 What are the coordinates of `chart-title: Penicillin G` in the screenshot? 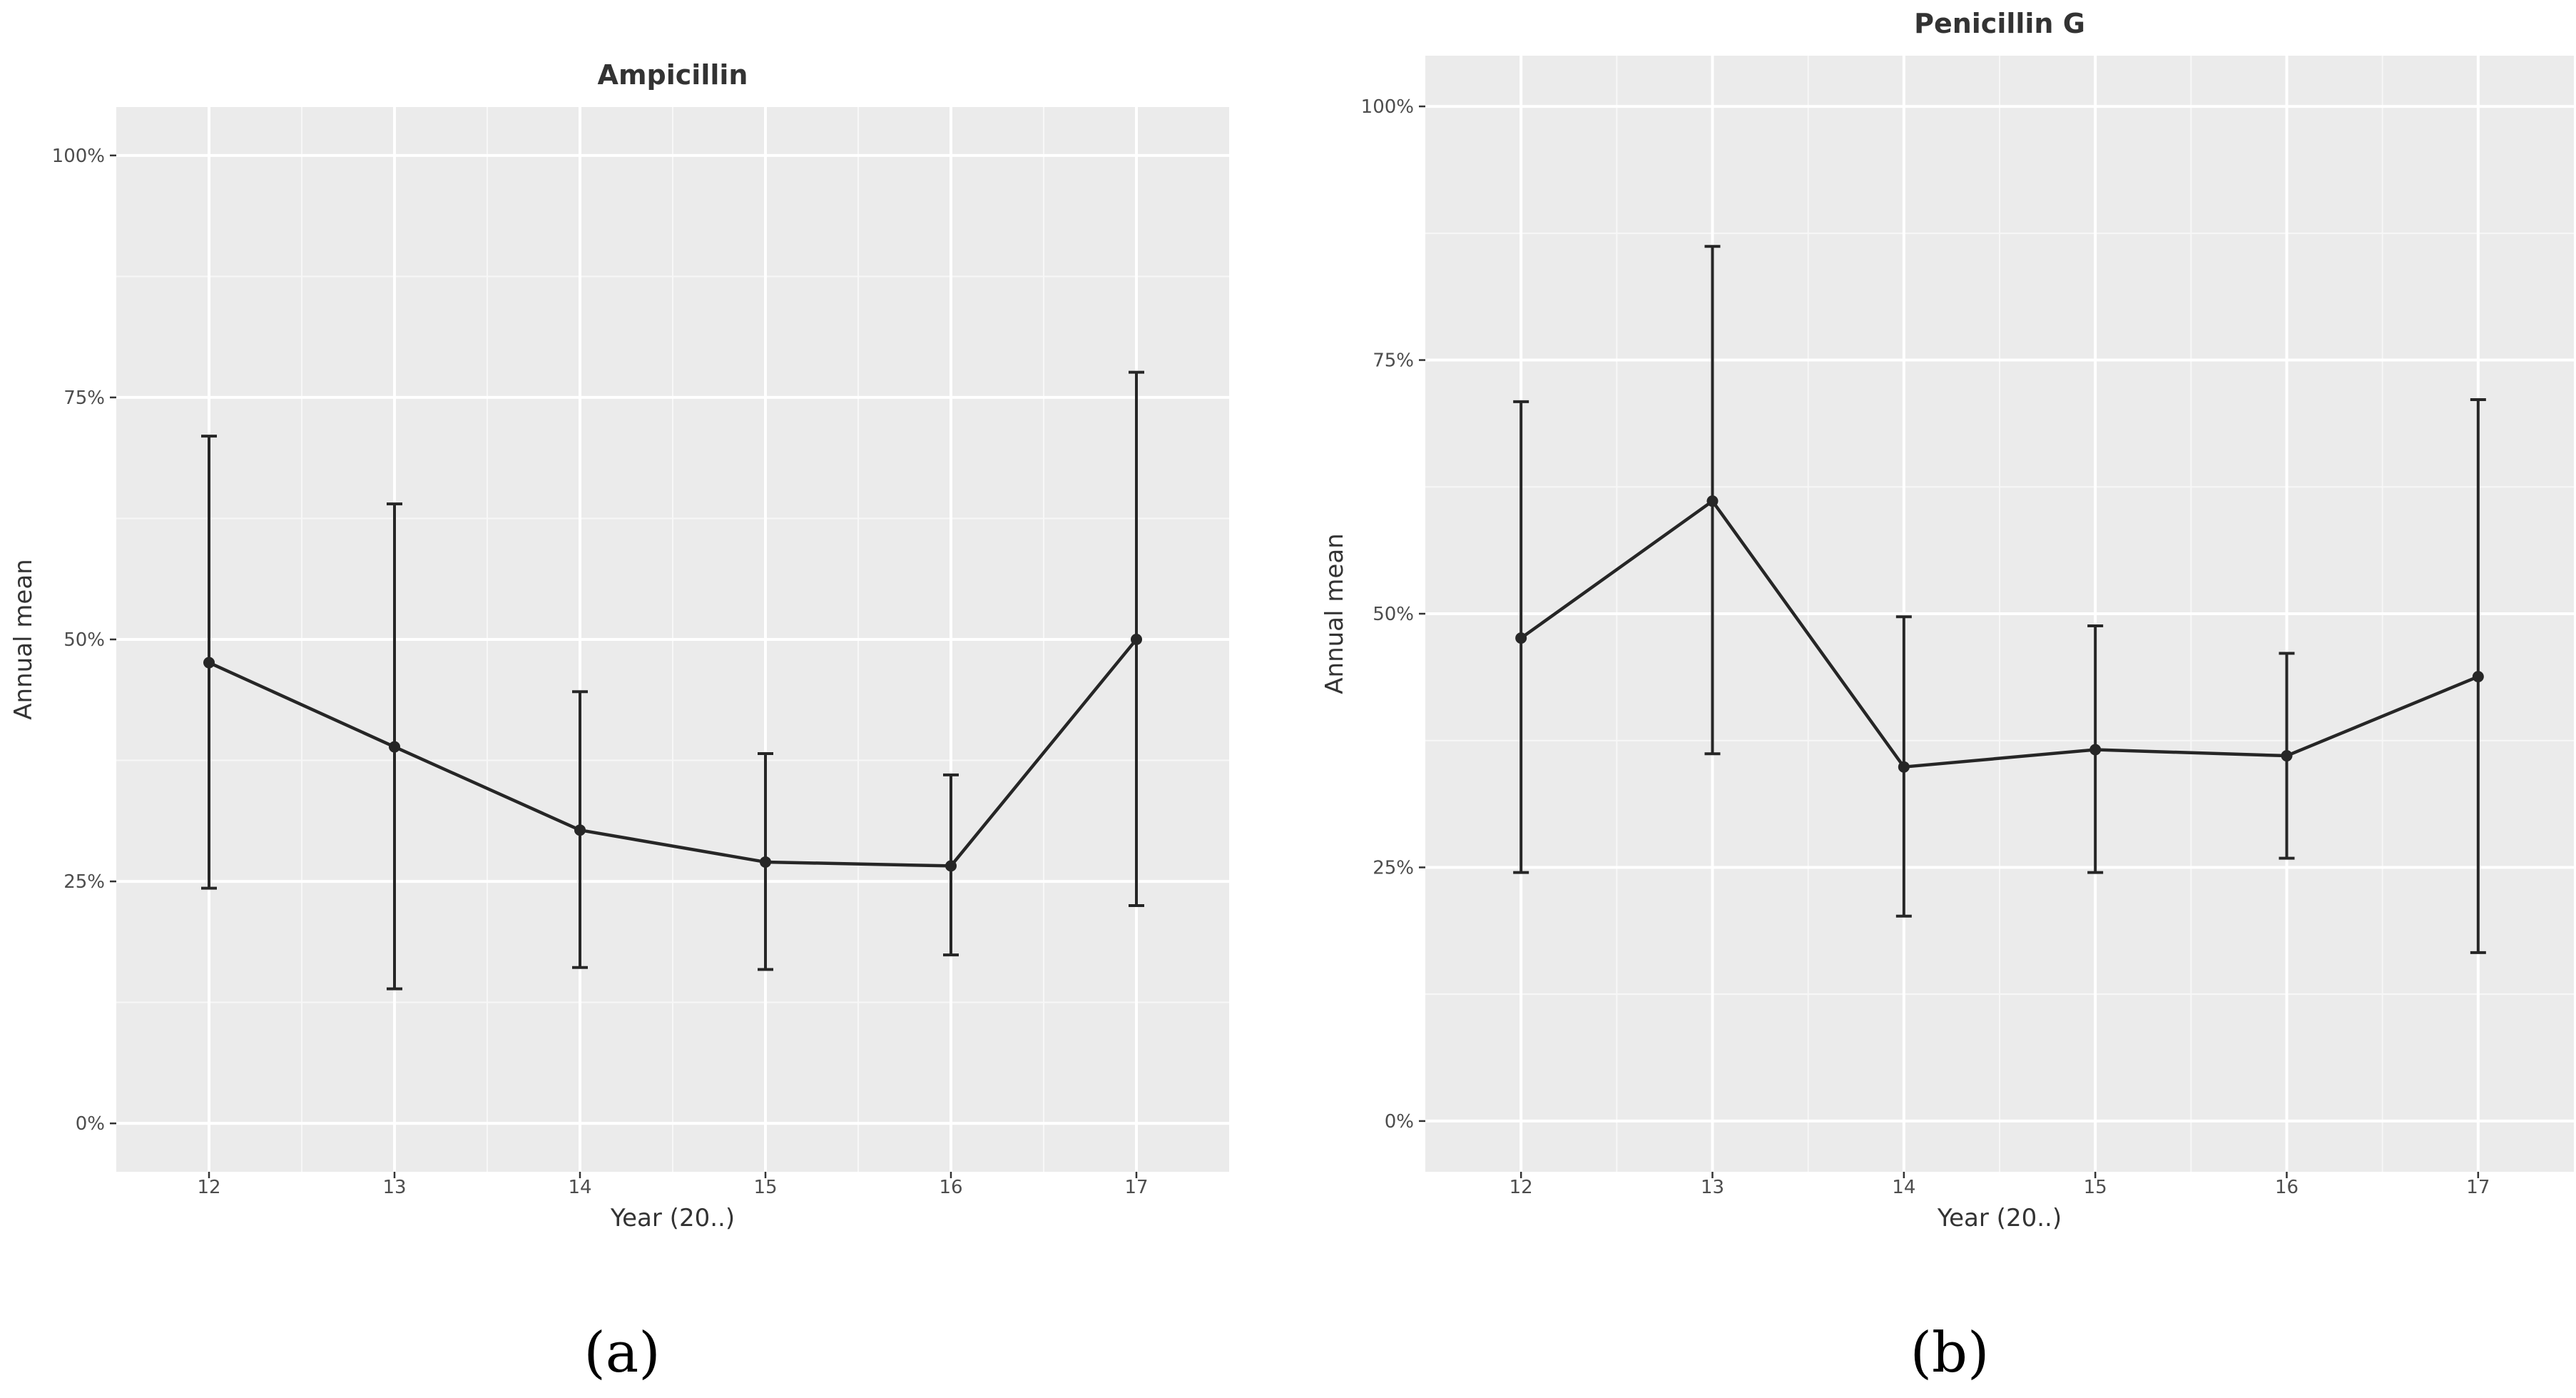 It's located at (1999, 23).